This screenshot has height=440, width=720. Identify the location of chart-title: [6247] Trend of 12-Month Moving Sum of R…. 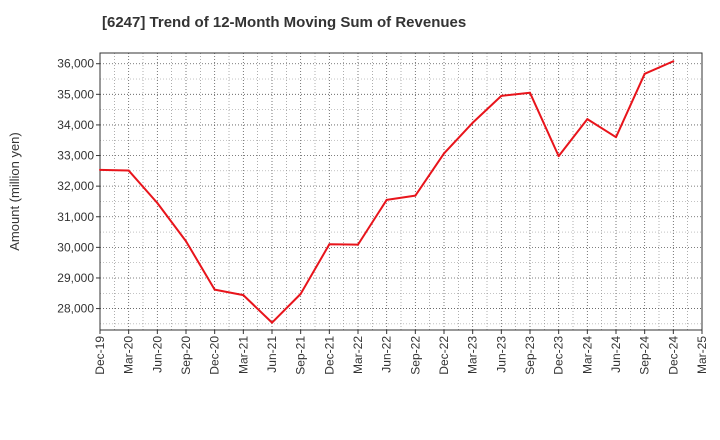
(284, 22).